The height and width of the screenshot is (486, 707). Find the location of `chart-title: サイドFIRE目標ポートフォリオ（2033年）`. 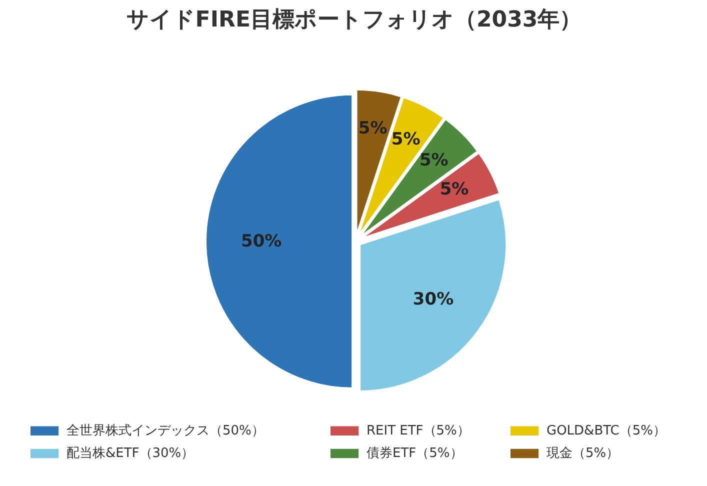

chart-title: サイドFIRE目標ポートフォリオ（2033年） is located at coordinates (354, 20).